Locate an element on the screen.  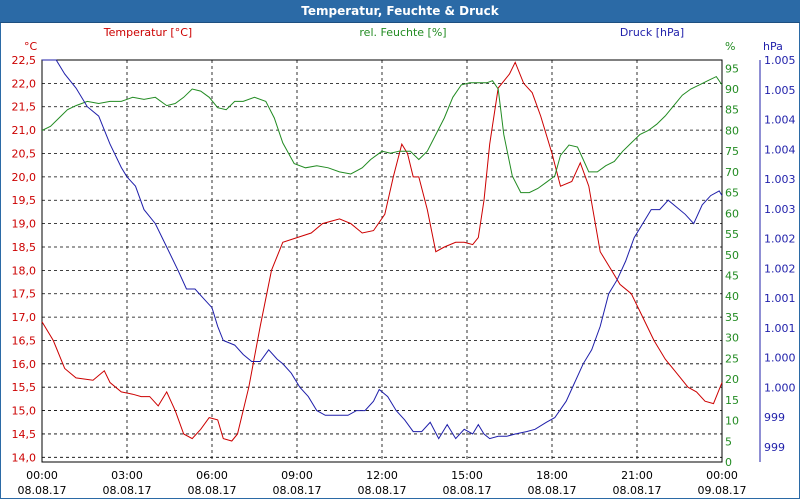
tick-label-humidity: 0 is located at coordinates (728, 462).